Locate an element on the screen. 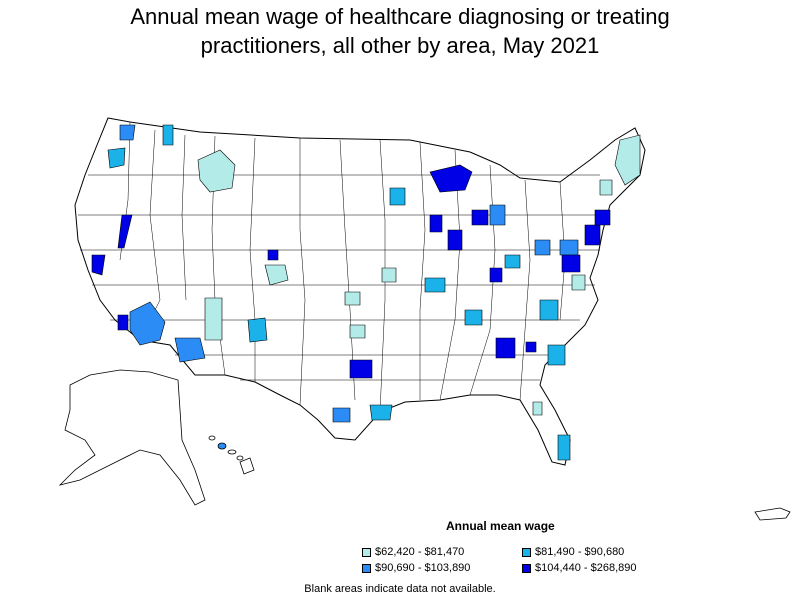 This screenshot has width=800, height=600. area-oklahoma is located at coordinates (357, 331).